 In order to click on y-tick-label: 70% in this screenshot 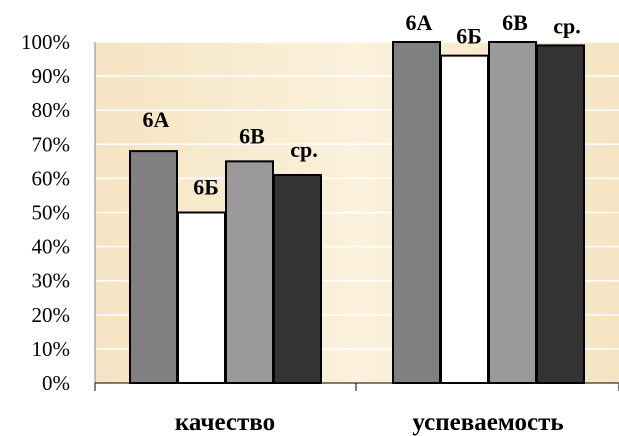, I will do `click(51, 144)`.